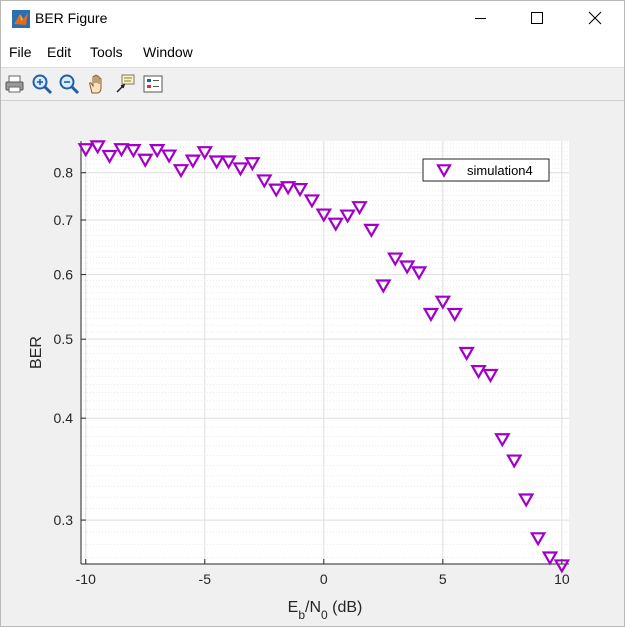  I want to click on x-tick-label: 10, so click(562, 579).